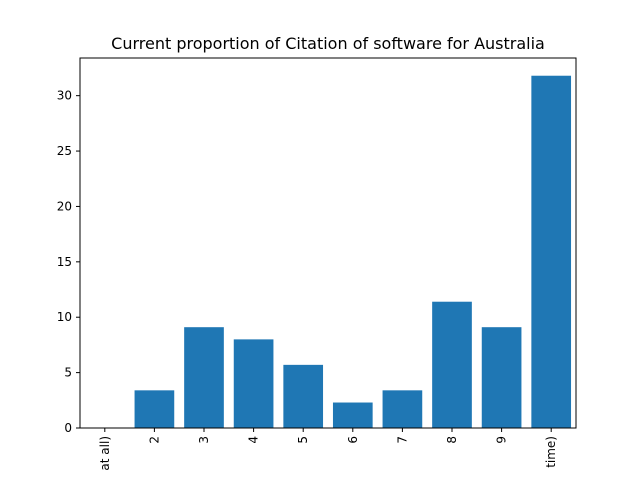  Describe the element at coordinates (254, 440) in the screenshot. I see `x-tick-label: 4` at that location.